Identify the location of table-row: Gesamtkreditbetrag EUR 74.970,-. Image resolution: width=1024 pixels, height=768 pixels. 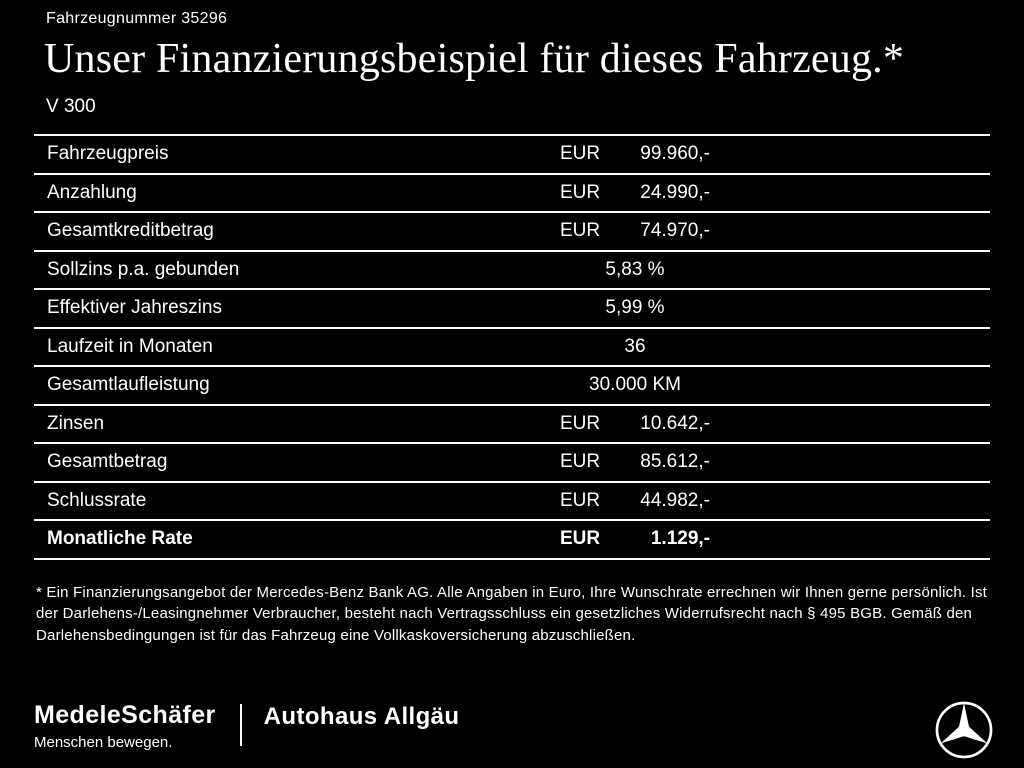
(512, 230).